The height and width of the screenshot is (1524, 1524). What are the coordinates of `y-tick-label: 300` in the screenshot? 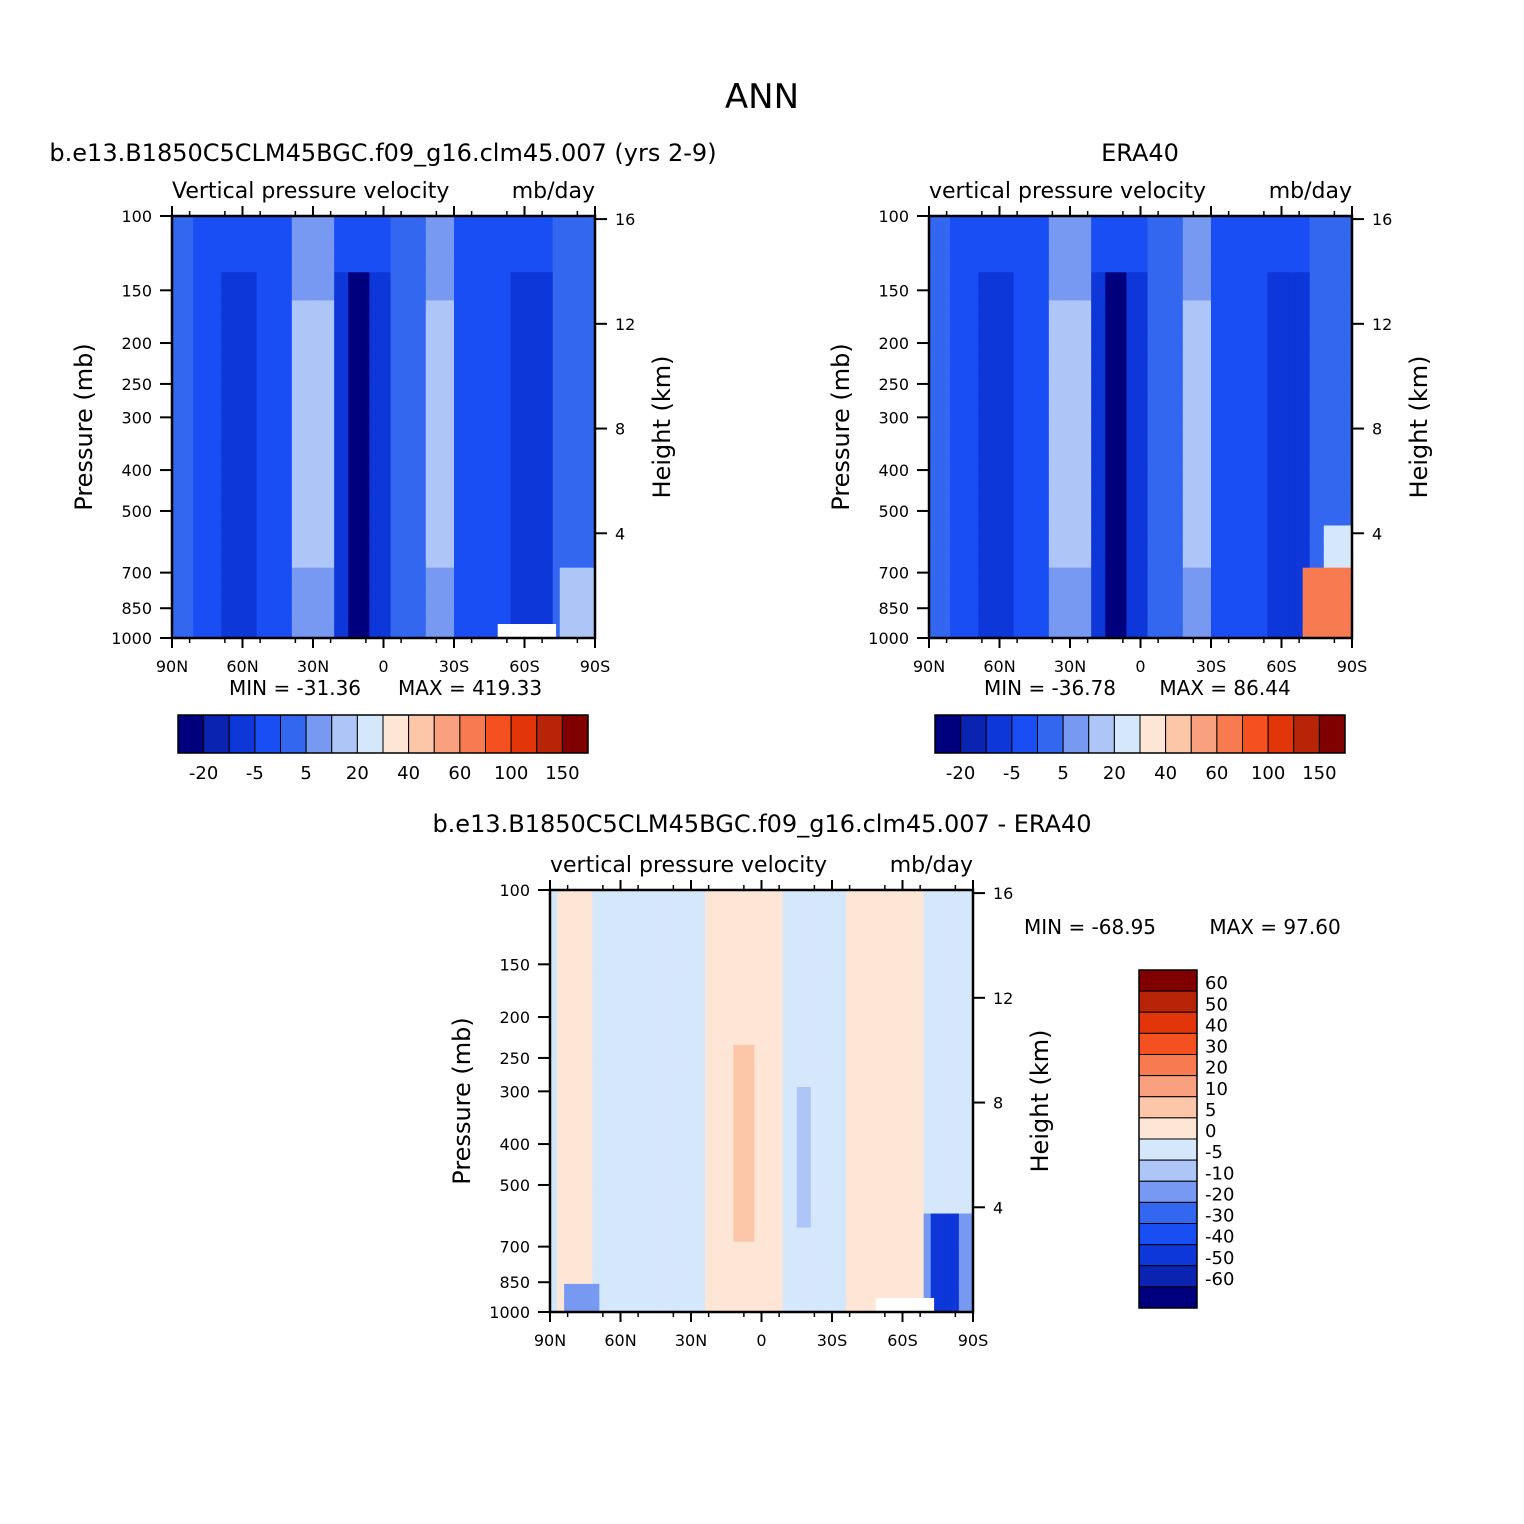 It's located at (893, 417).